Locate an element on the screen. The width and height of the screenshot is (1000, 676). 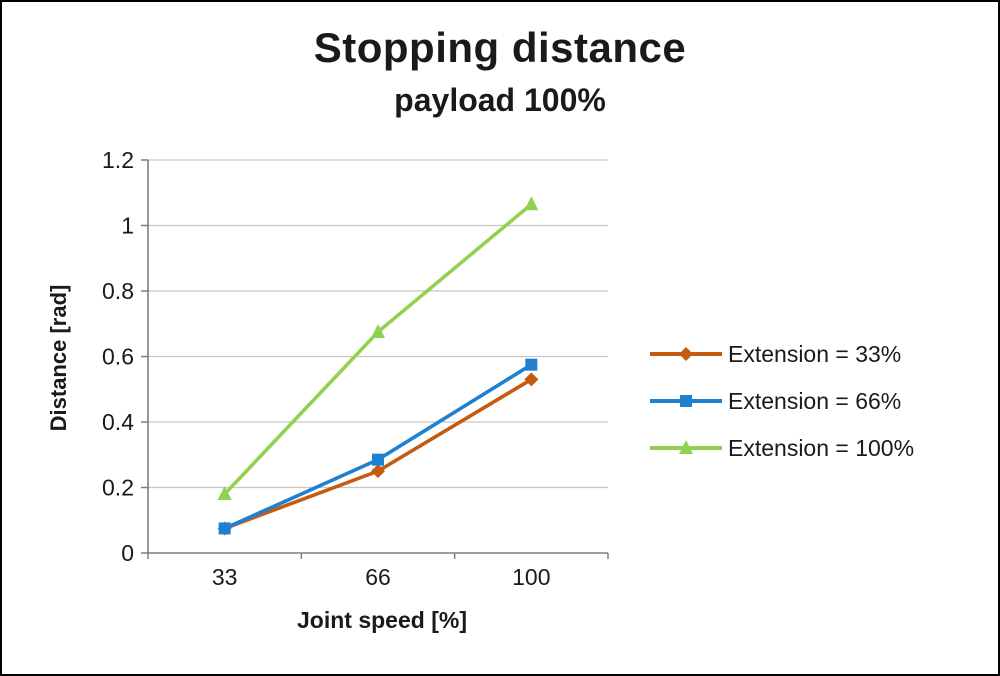
y-tick-label: 1.2 is located at coordinates (118, 160).